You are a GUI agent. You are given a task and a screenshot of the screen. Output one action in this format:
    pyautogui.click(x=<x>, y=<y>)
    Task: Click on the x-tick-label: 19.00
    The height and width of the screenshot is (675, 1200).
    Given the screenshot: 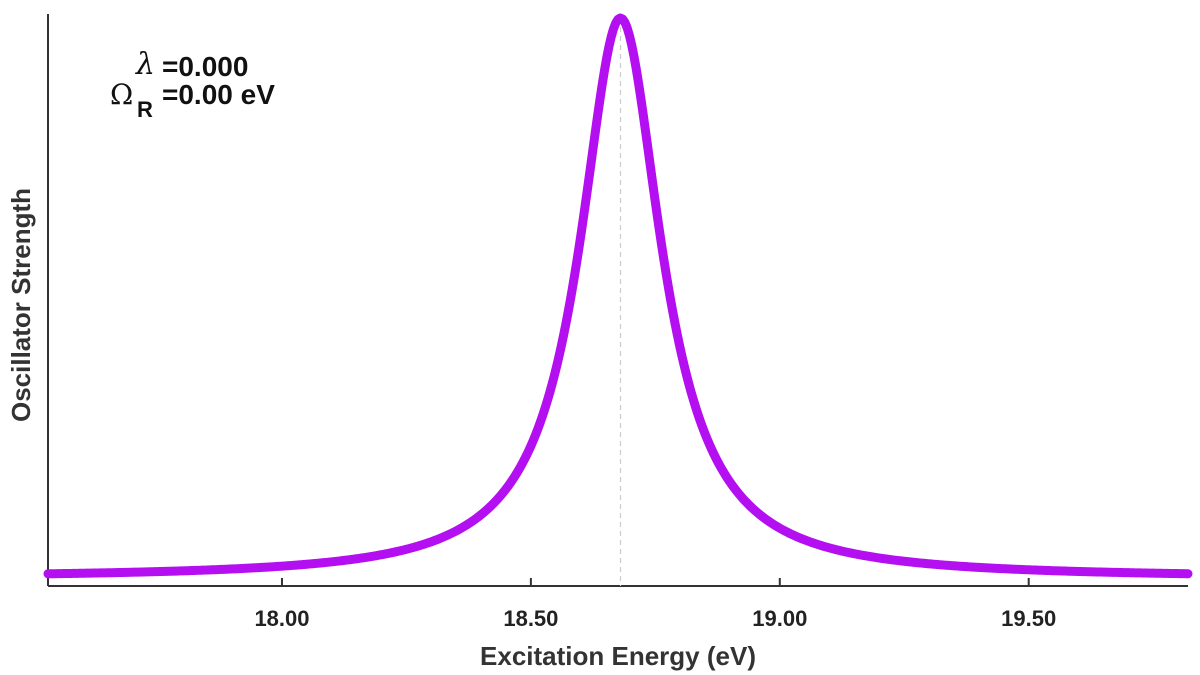 What is the action you would take?
    pyautogui.click(x=779, y=618)
    